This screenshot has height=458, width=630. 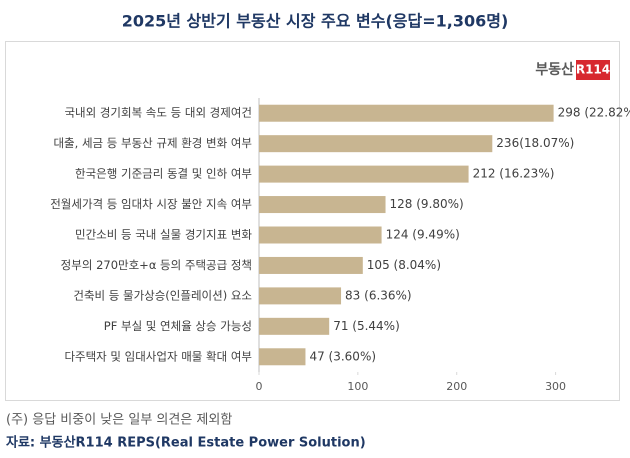 What do you see at coordinates (156, 265) in the screenshot?
I see `y-tick-label: 정부의 270만호+α 등의 주택공급 정책` at bounding box center [156, 265].